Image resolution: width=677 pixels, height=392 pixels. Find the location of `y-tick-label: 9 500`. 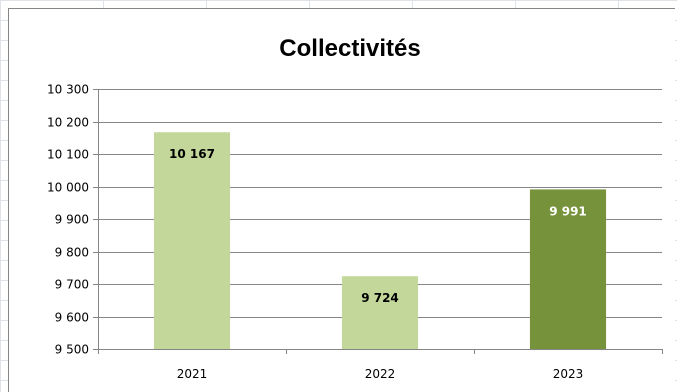

y-tick-label: 9 500 is located at coordinates (72, 350).